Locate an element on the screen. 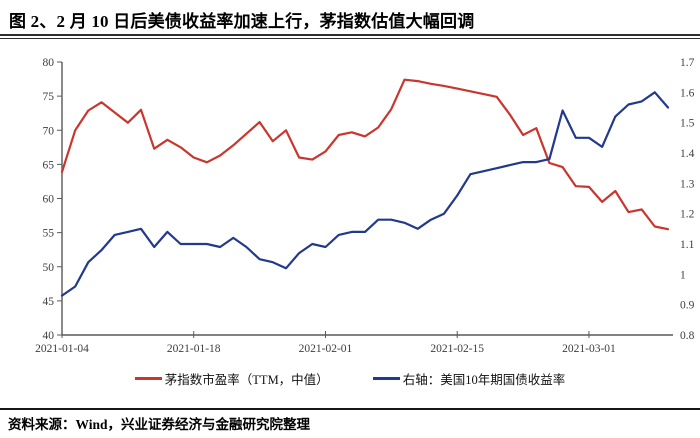 This screenshot has width=700, height=438. legend-label-yield: 右轴：美国10年期国债收益率 is located at coordinates (484, 380).